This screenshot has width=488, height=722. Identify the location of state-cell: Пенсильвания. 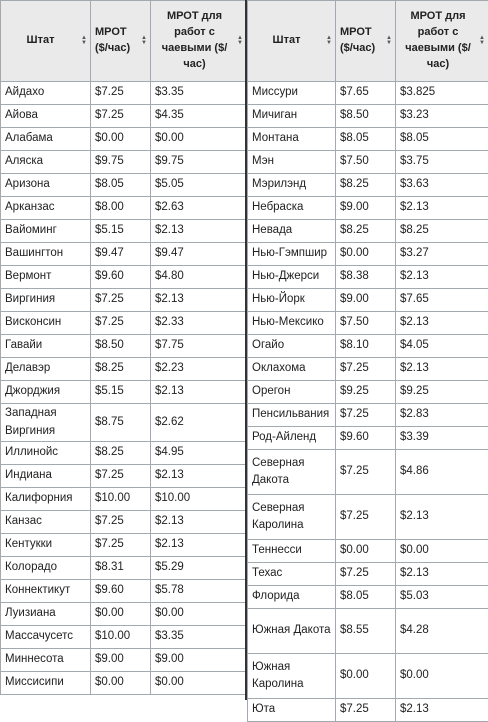
(292, 415).